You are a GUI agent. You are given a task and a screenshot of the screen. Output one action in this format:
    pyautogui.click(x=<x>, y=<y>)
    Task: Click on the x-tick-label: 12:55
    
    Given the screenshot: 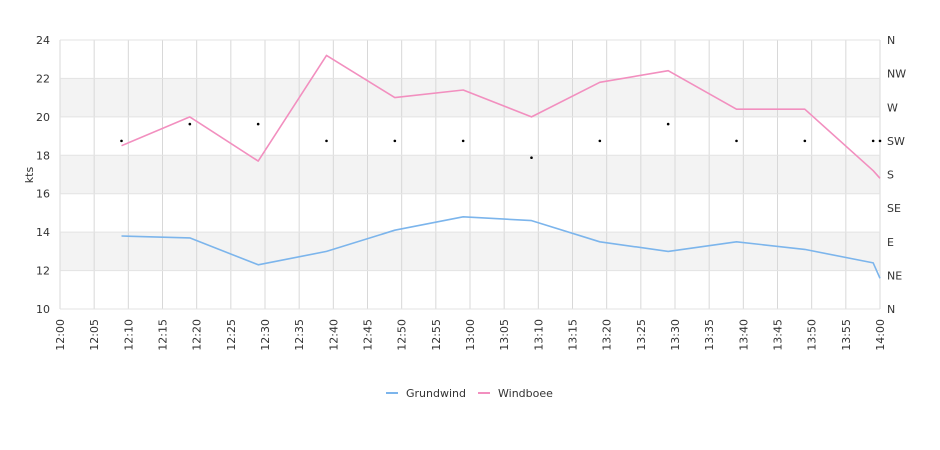 What is the action you would take?
    pyautogui.click(x=436, y=335)
    